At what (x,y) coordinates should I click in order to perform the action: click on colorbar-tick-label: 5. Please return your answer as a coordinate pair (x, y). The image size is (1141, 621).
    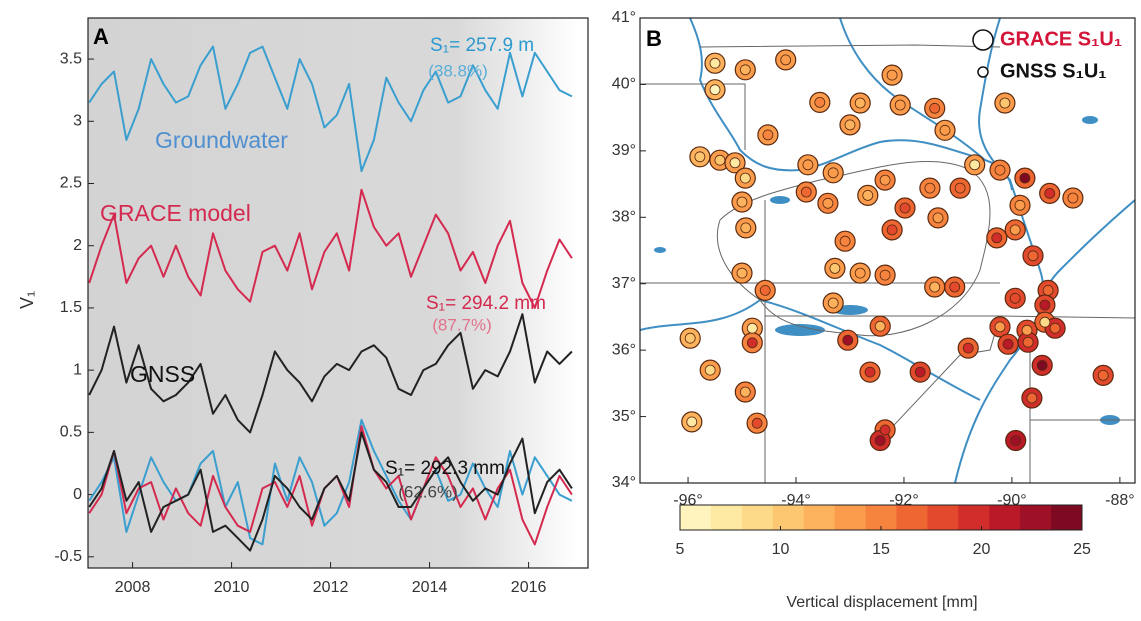
    Looking at the image, I should click on (680, 549).